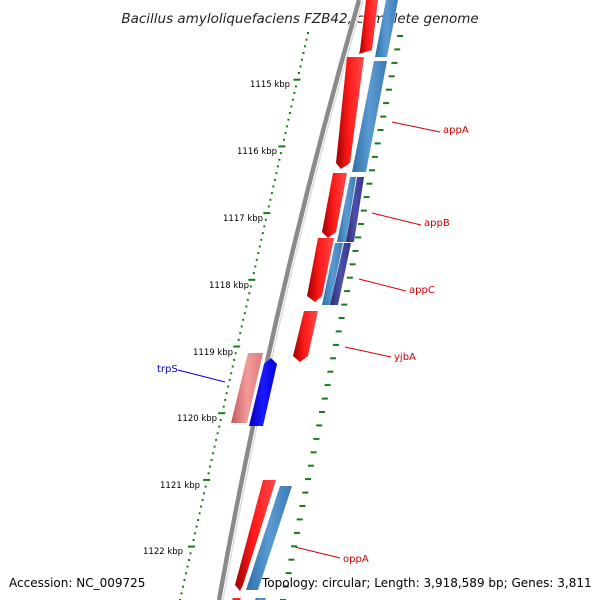 This screenshot has height=600, width=600. Describe the element at coordinates (229, 286) in the screenshot. I see `ruler-label: 1118 kbp` at that location.